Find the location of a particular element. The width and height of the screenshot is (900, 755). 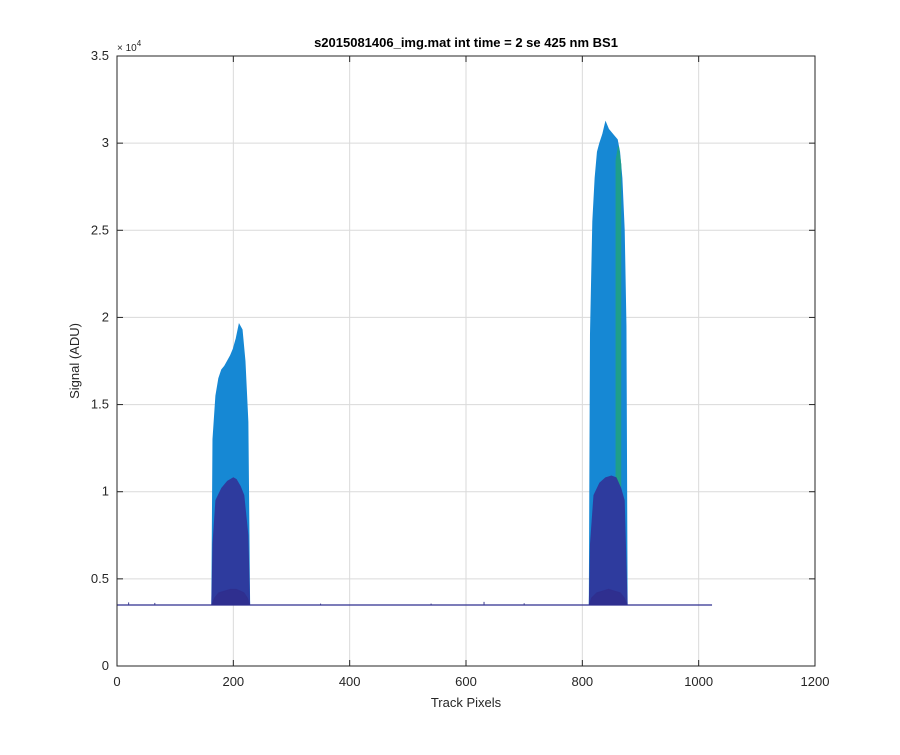

y-tick-label: 3 is located at coordinates (105, 142).